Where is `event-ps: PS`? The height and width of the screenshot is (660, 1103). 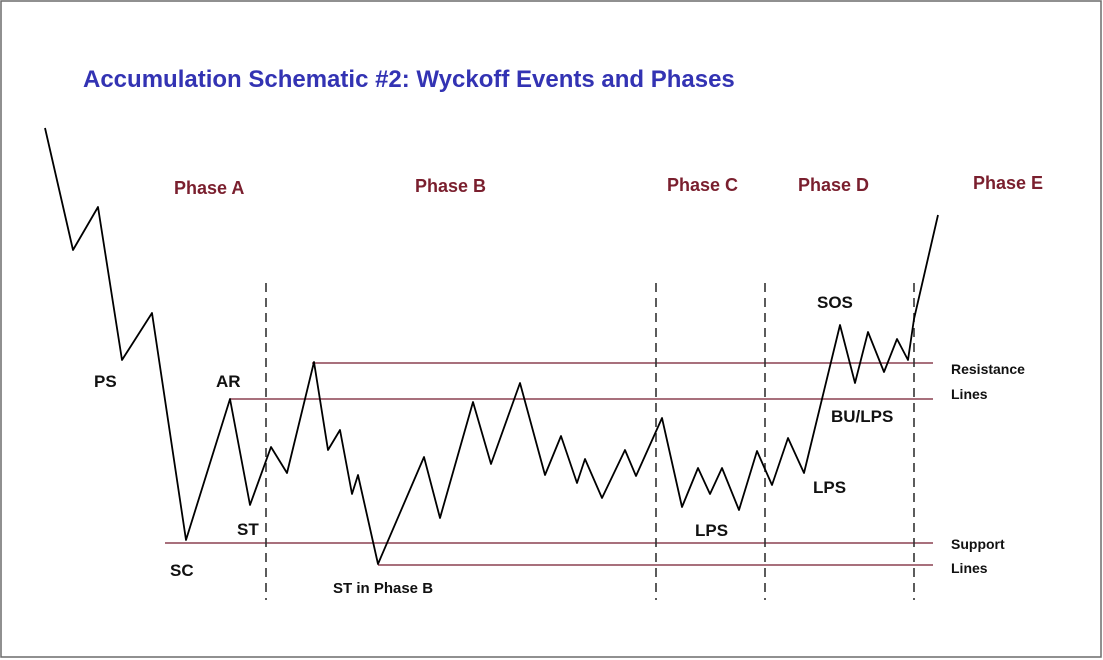
event-ps: PS is located at coordinates (105, 381).